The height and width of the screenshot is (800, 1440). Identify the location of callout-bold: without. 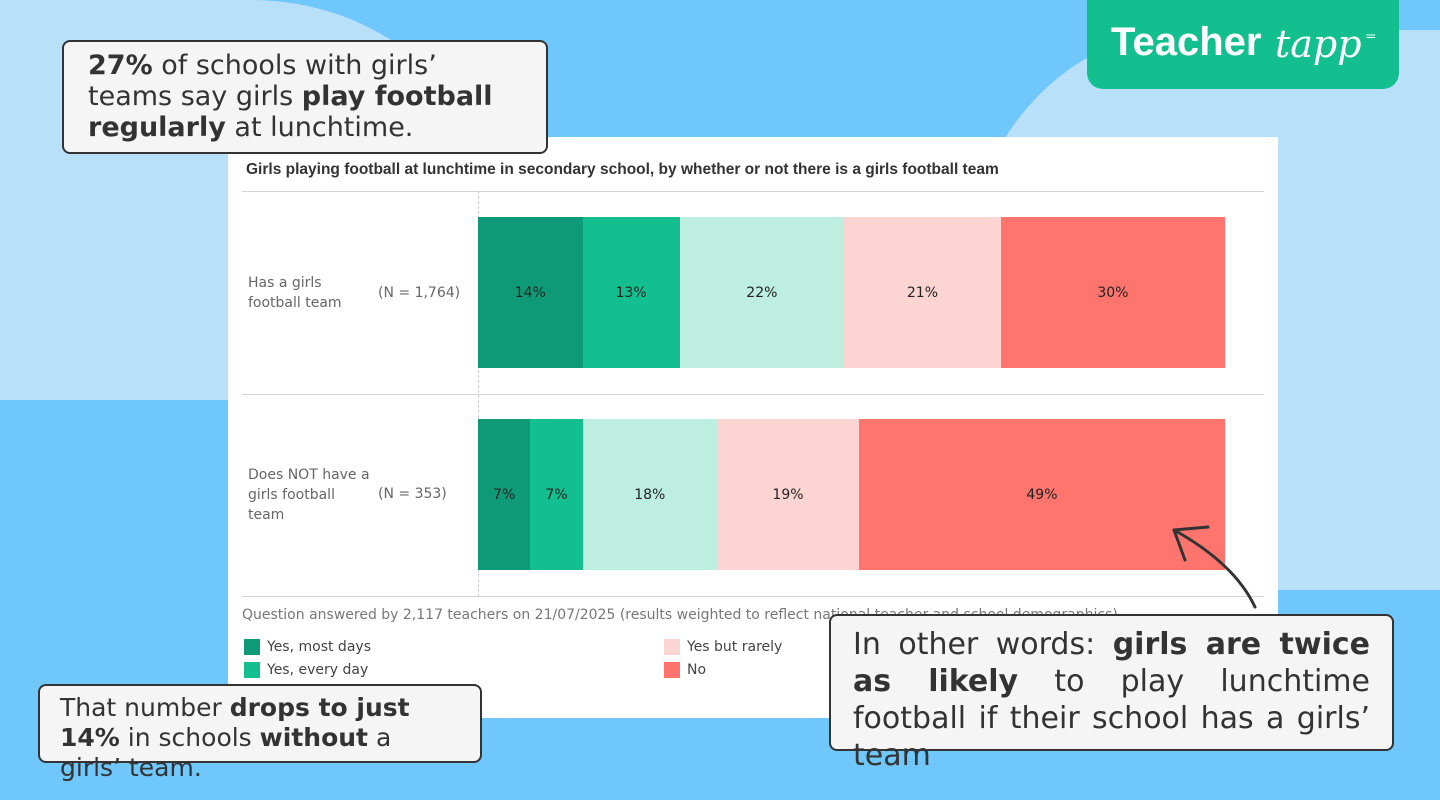
(313, 737).